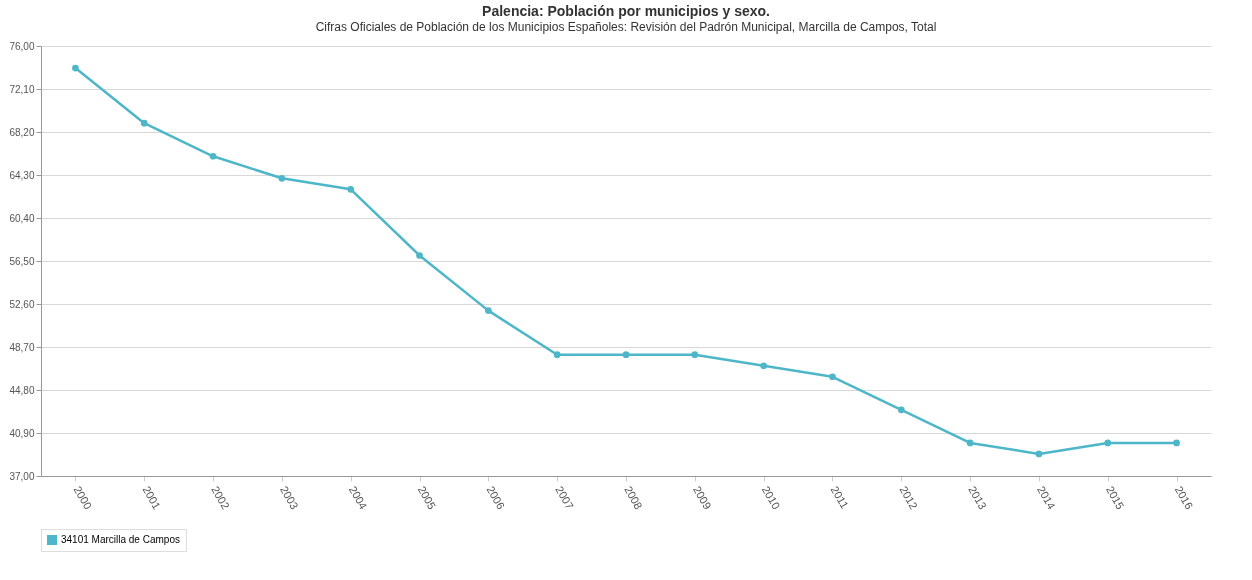 This screenshot has height=580, width=1252. What do you see at coordinates (120, 539) in the screenshot?
I see `legend-label: 34101 Marcilla de Campos` at bounding box center [120, 539].